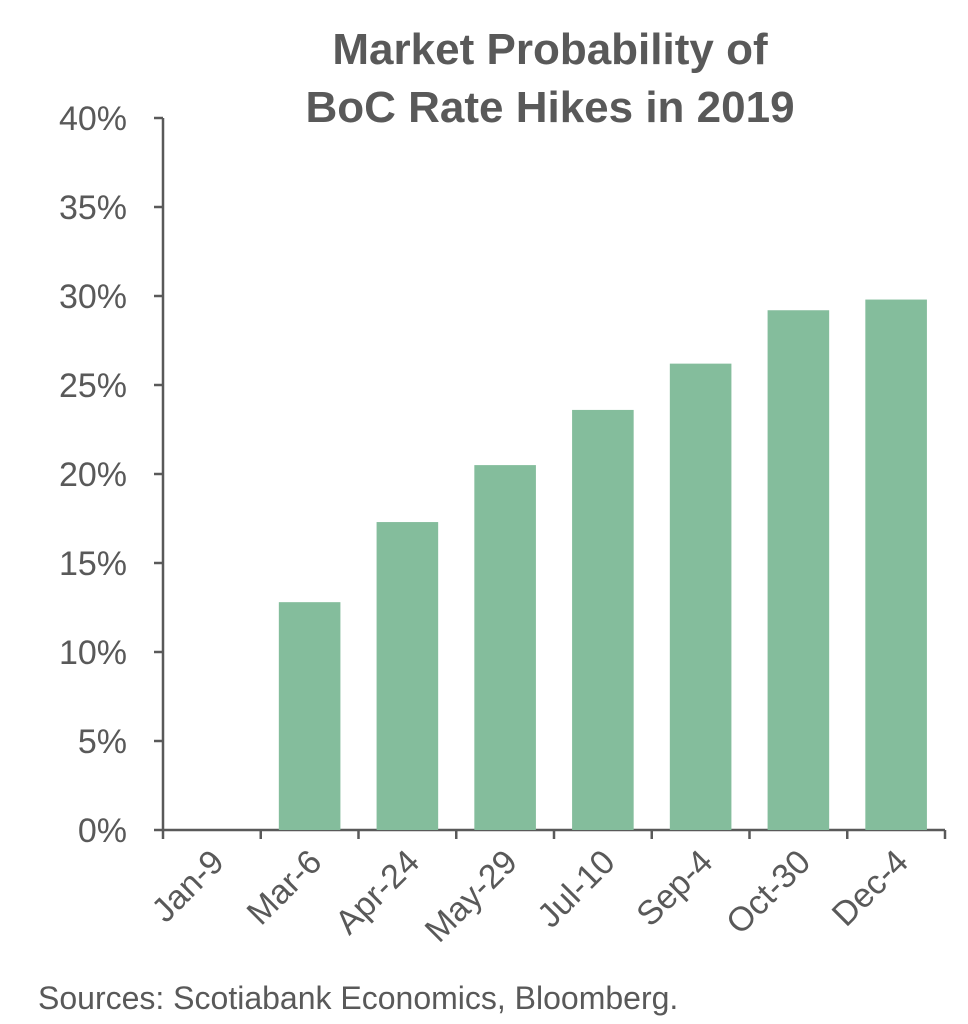  What do you see at coordinates (102, 831) in the screenshot?
I see `y-tick-label: 0%` at bounding box center [102, 831].